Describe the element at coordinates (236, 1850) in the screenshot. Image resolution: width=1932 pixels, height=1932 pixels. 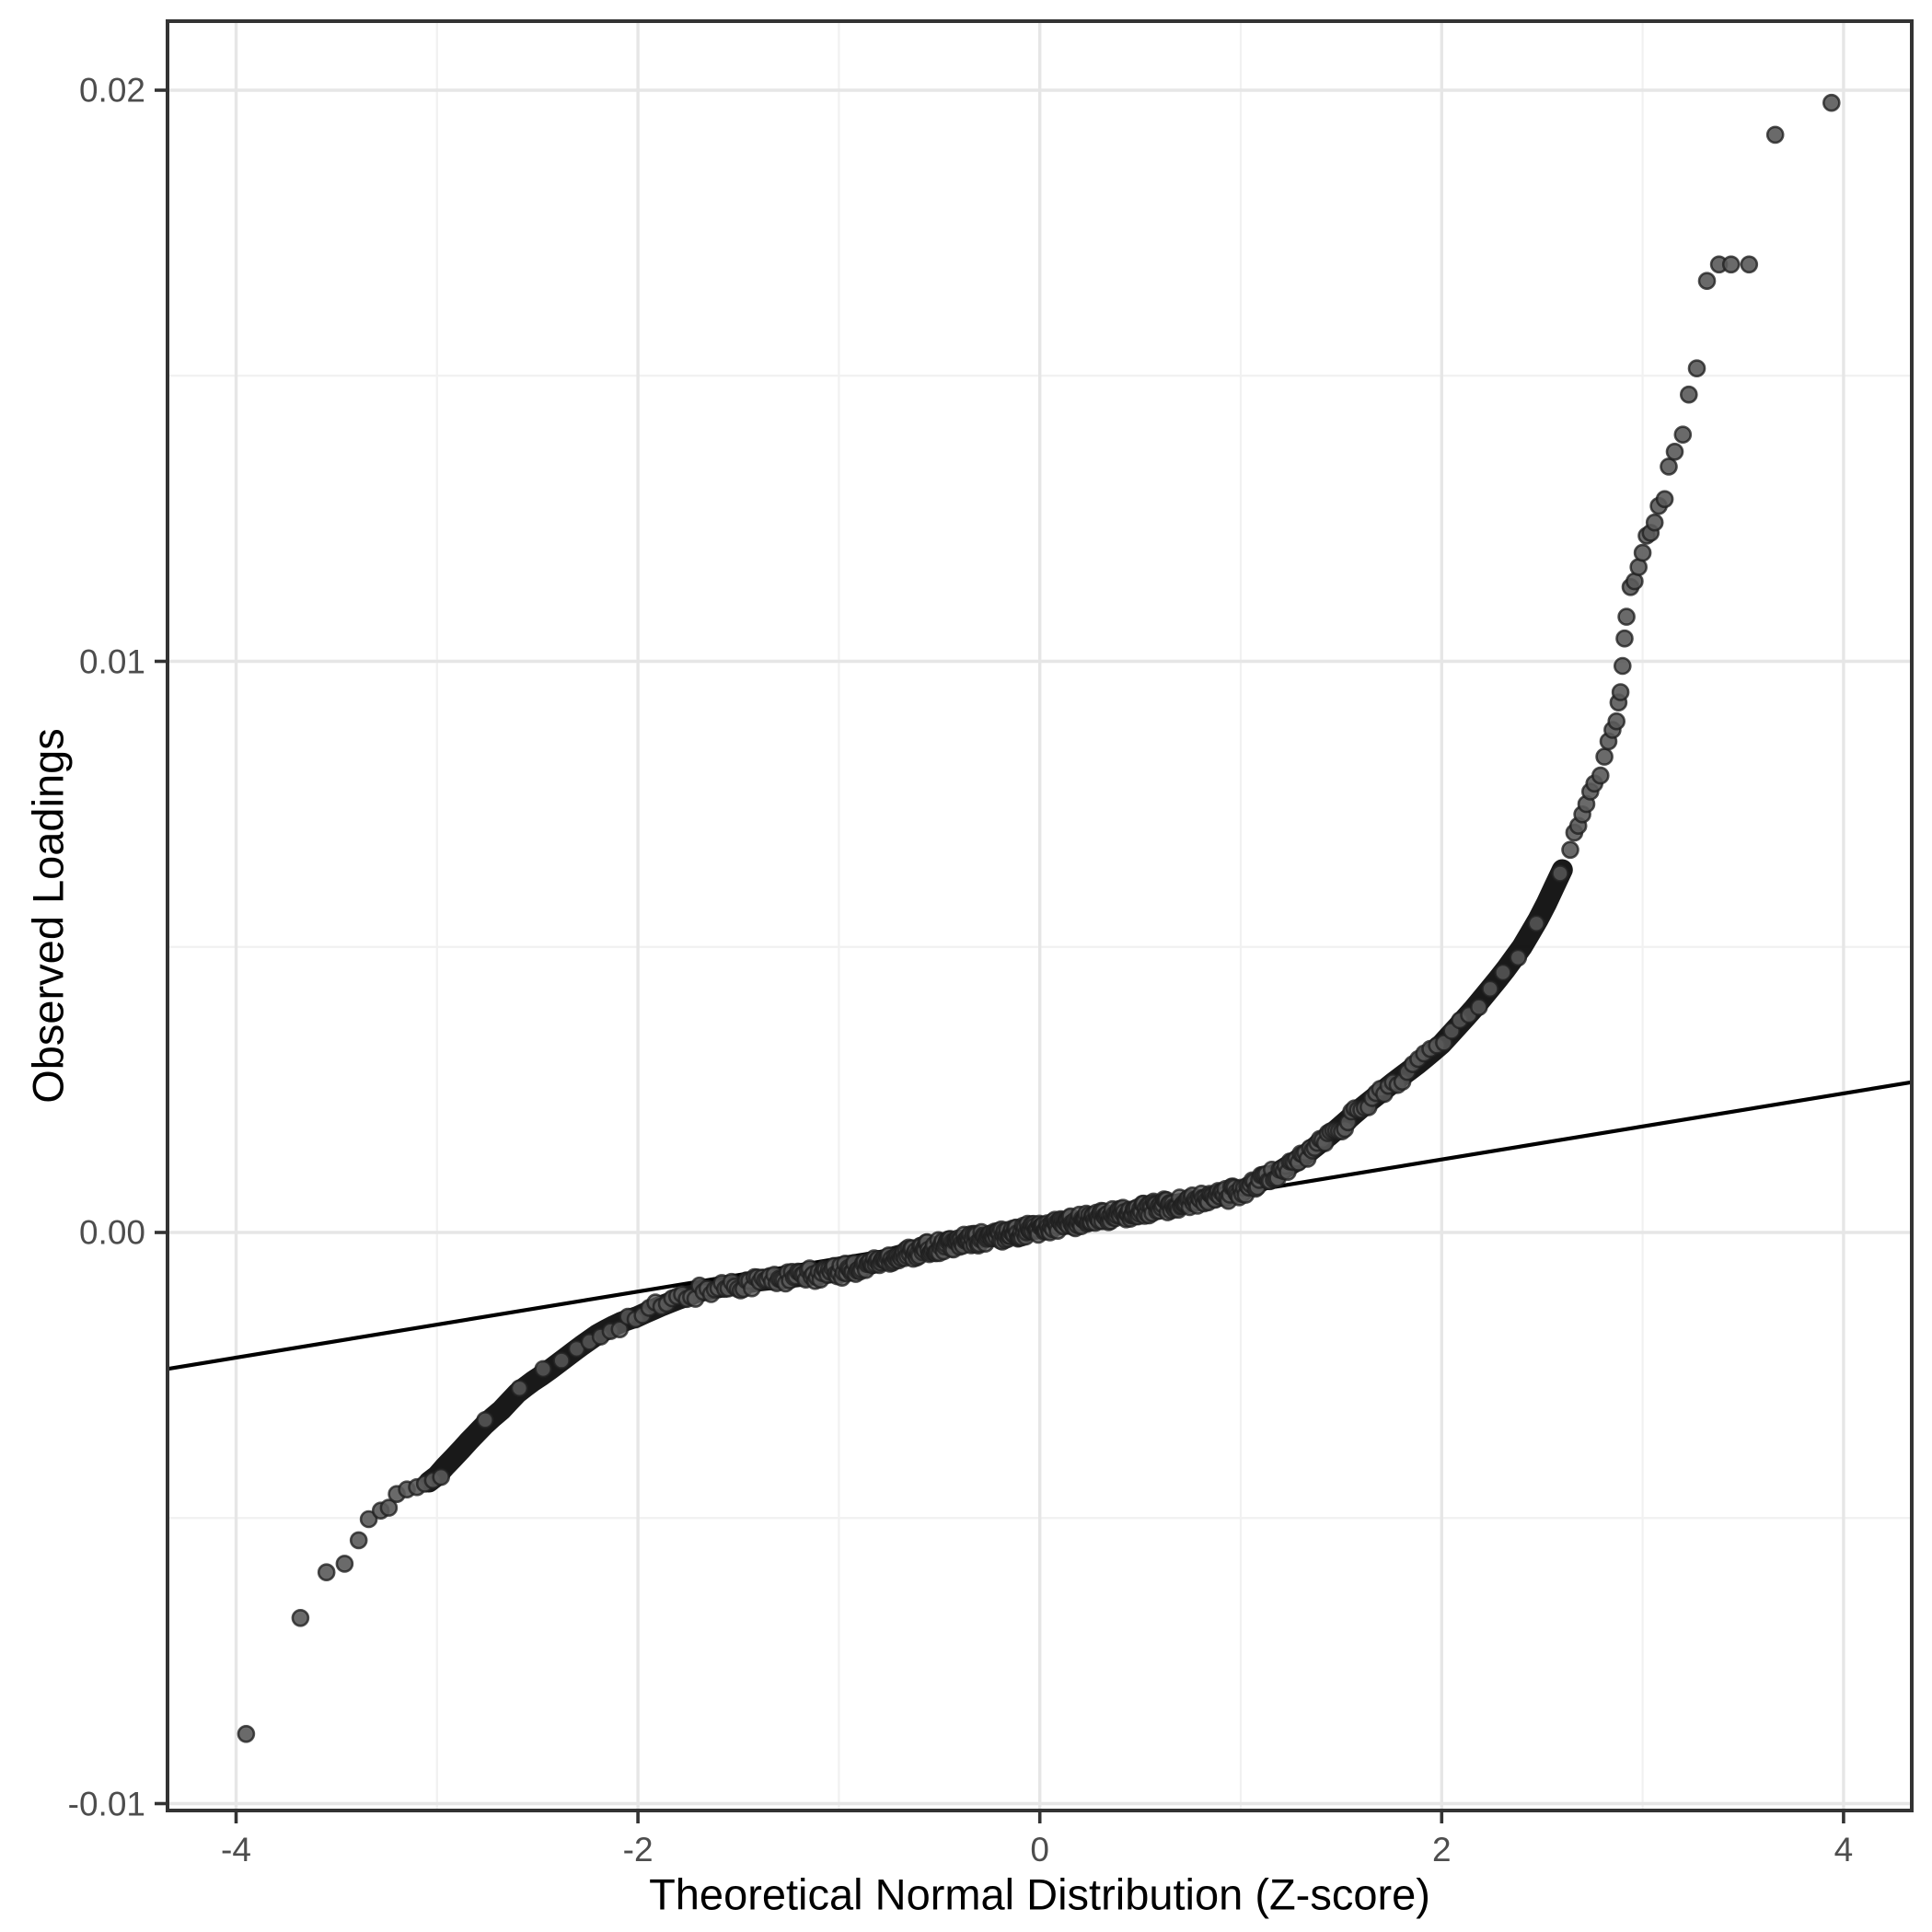
I see `x-tick-label: -4` at that location.